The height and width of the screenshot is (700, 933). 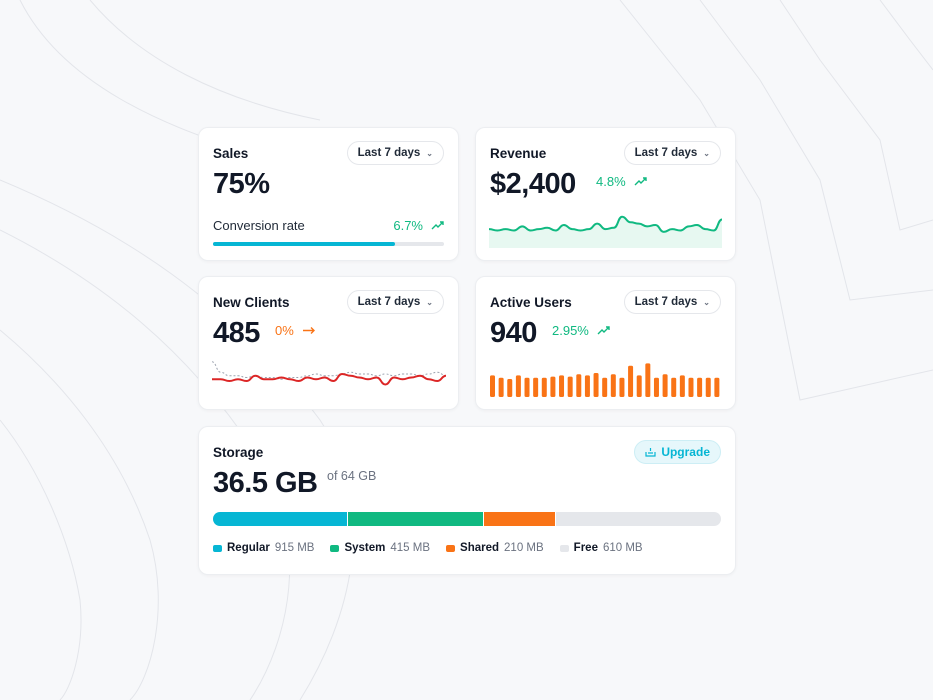 What do you see at coordinates (241, 184) in the screenshot?
I see `sales-value: 75%` at bounding box center [241, 184].